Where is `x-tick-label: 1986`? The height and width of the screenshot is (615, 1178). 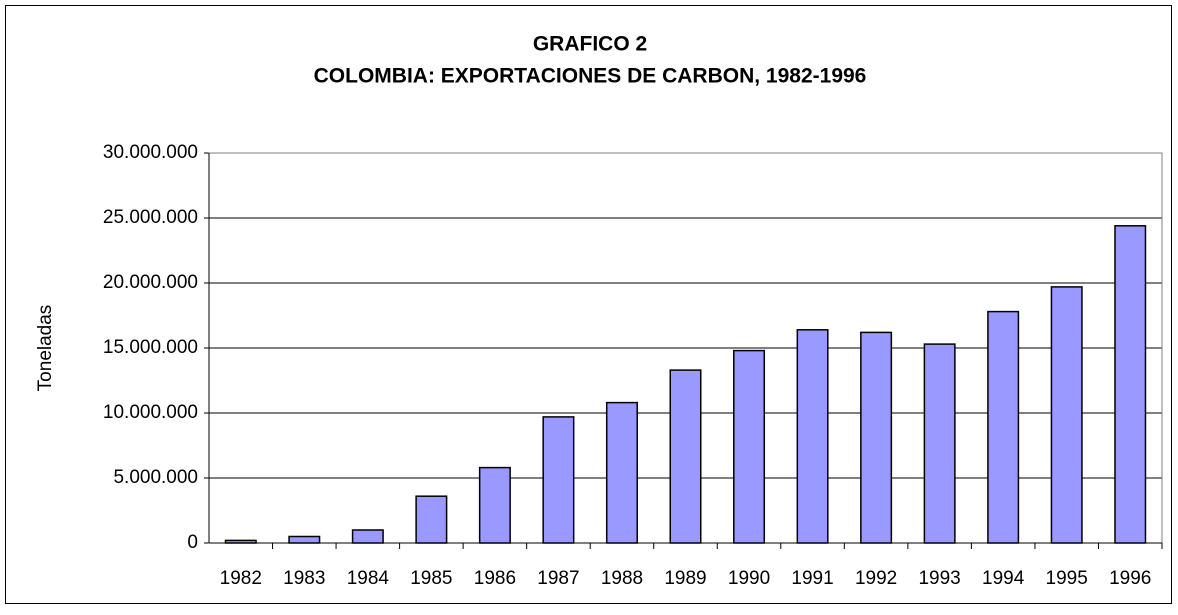 x-tick-label: 1986 is located at coordinates (495, 578).